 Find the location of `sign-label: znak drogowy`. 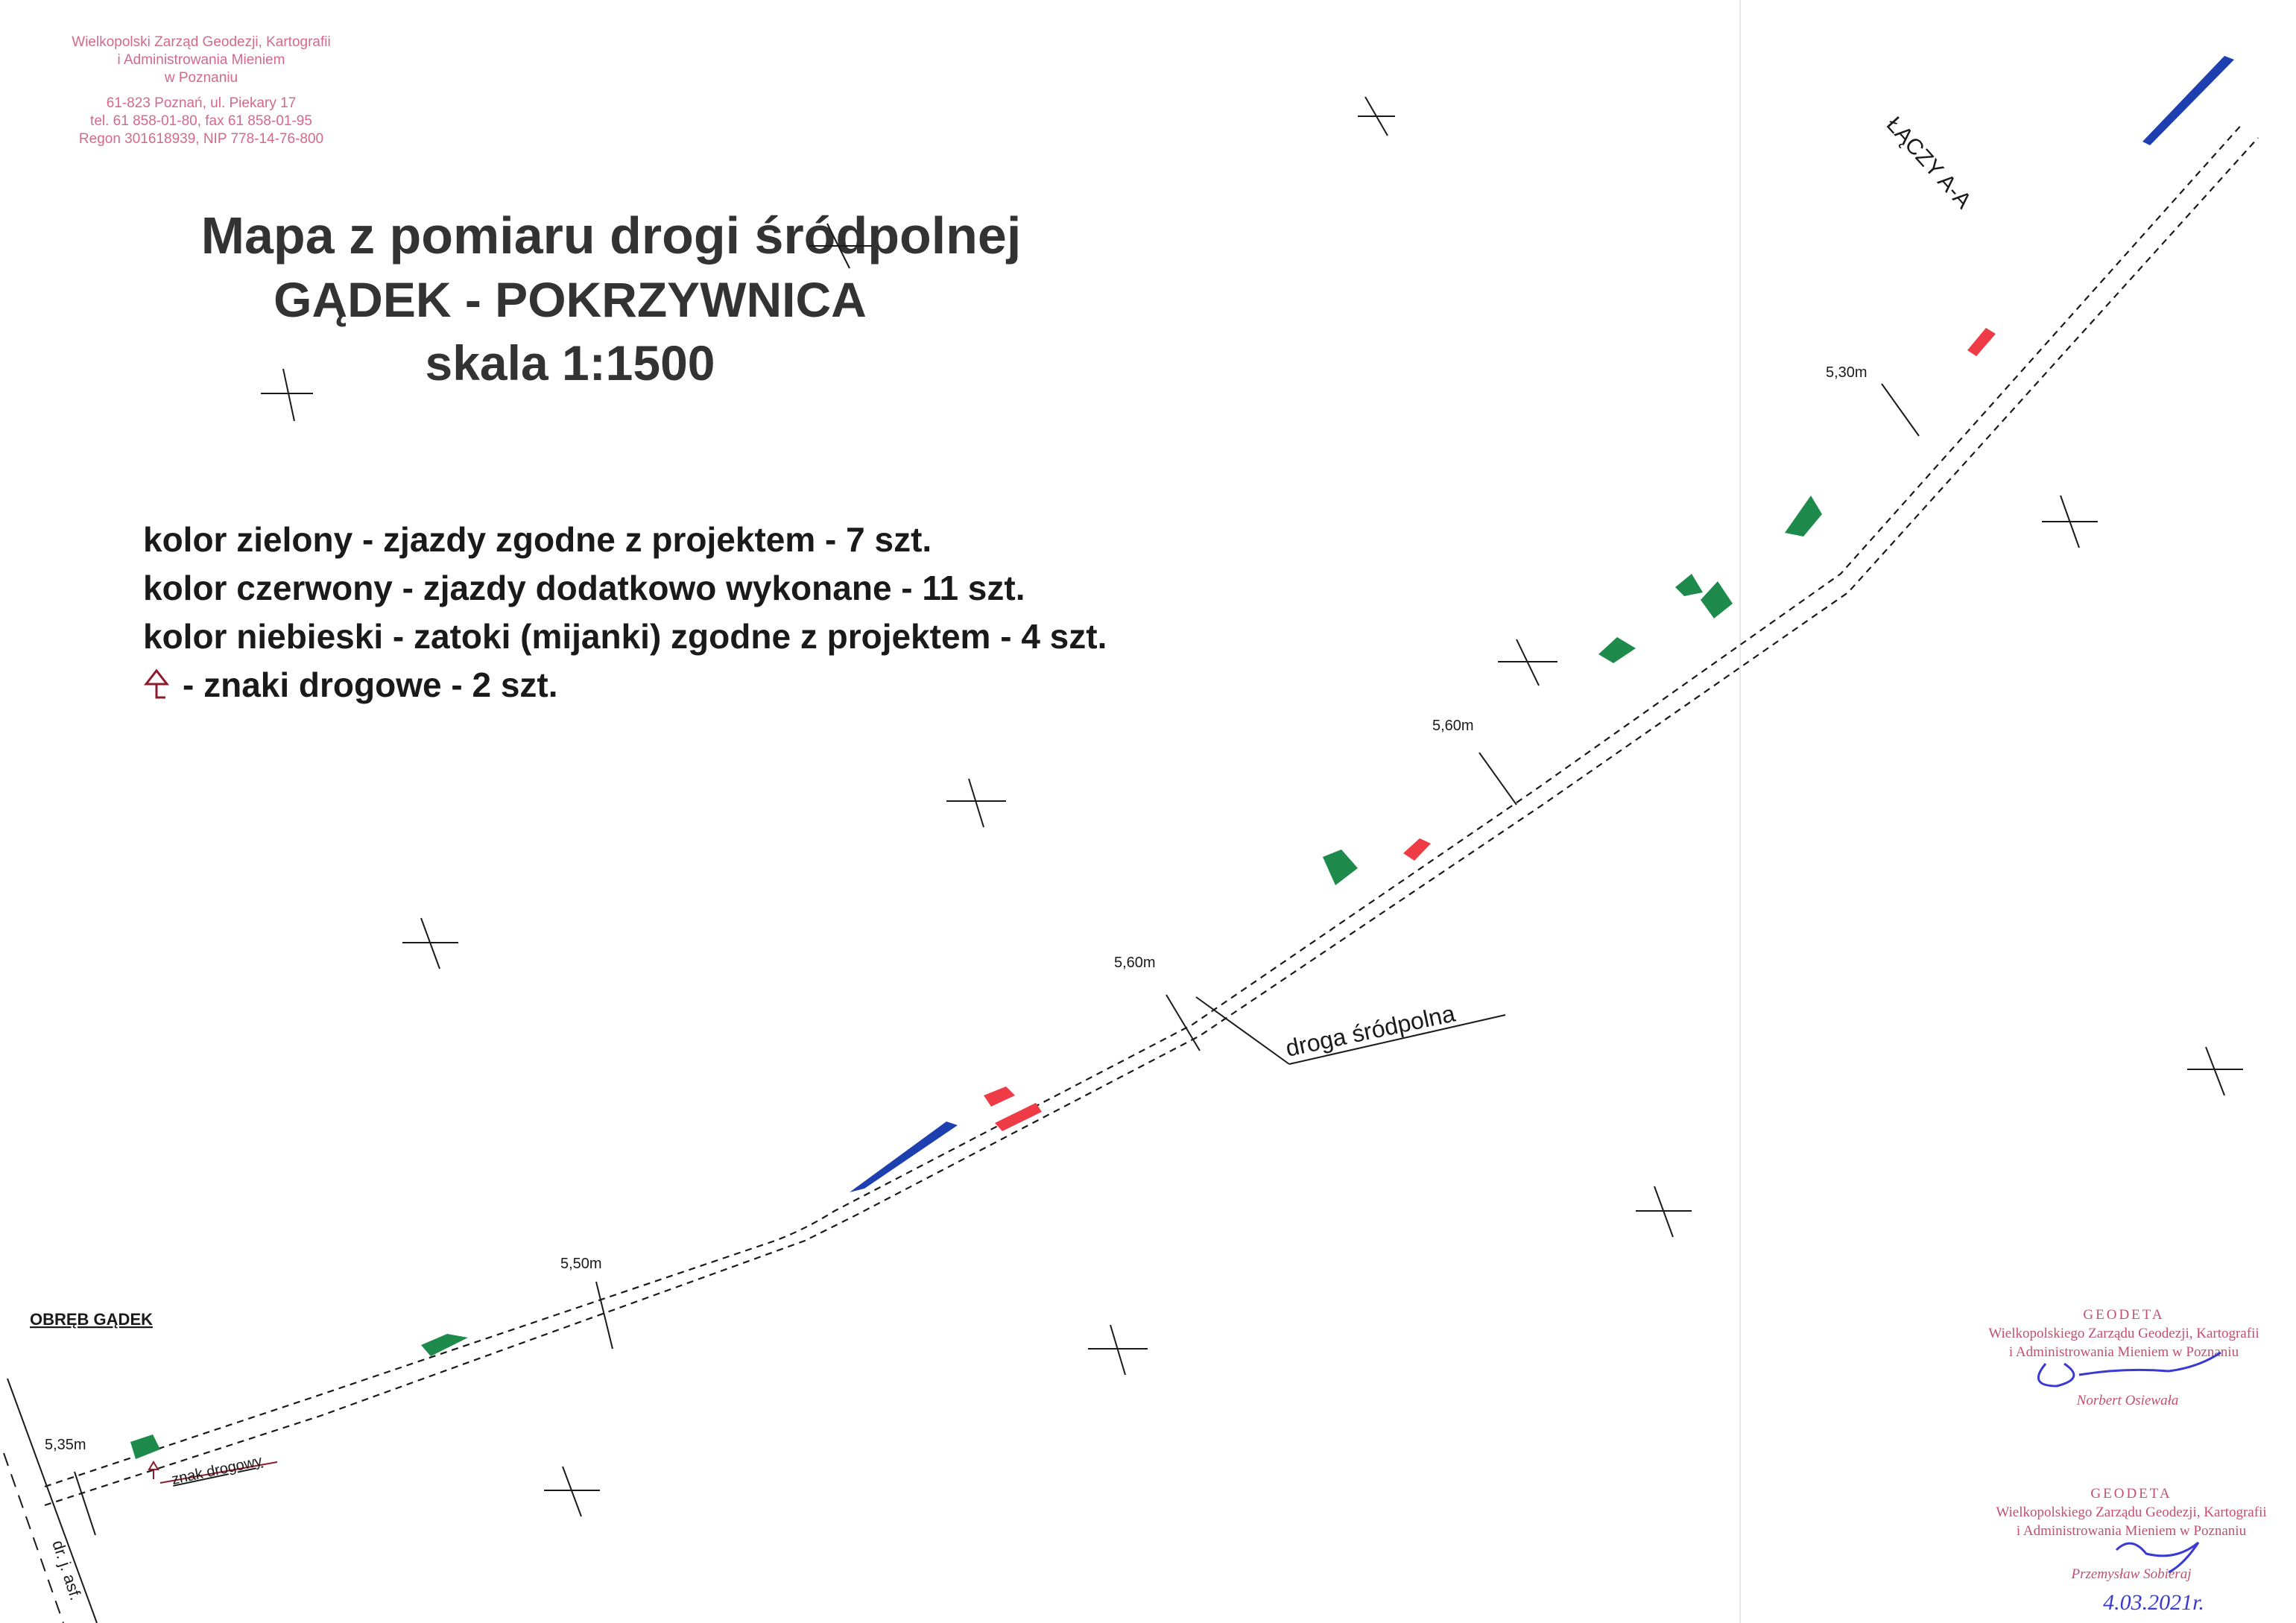

sign-label: znak drogowy is located at coordinates (216, 1471).